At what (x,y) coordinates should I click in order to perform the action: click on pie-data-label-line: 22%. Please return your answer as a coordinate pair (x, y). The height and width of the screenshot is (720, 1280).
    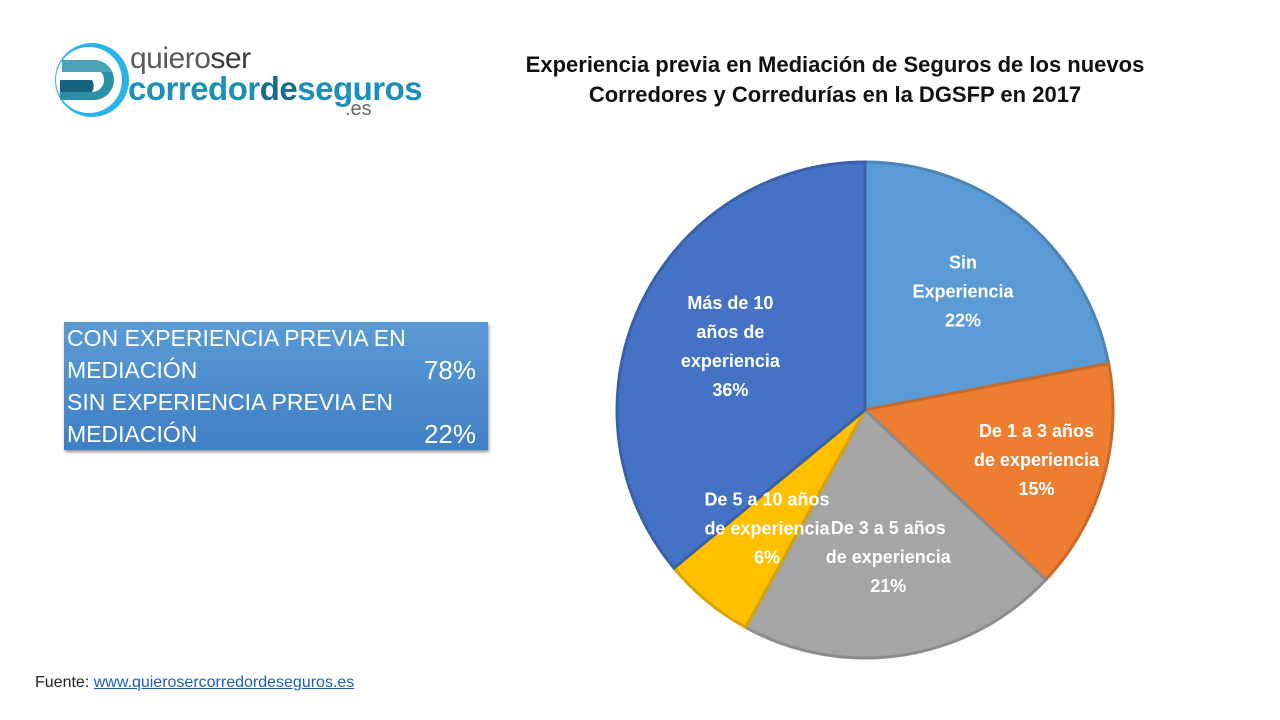
    Looking at the image, I should click on (963, 321).